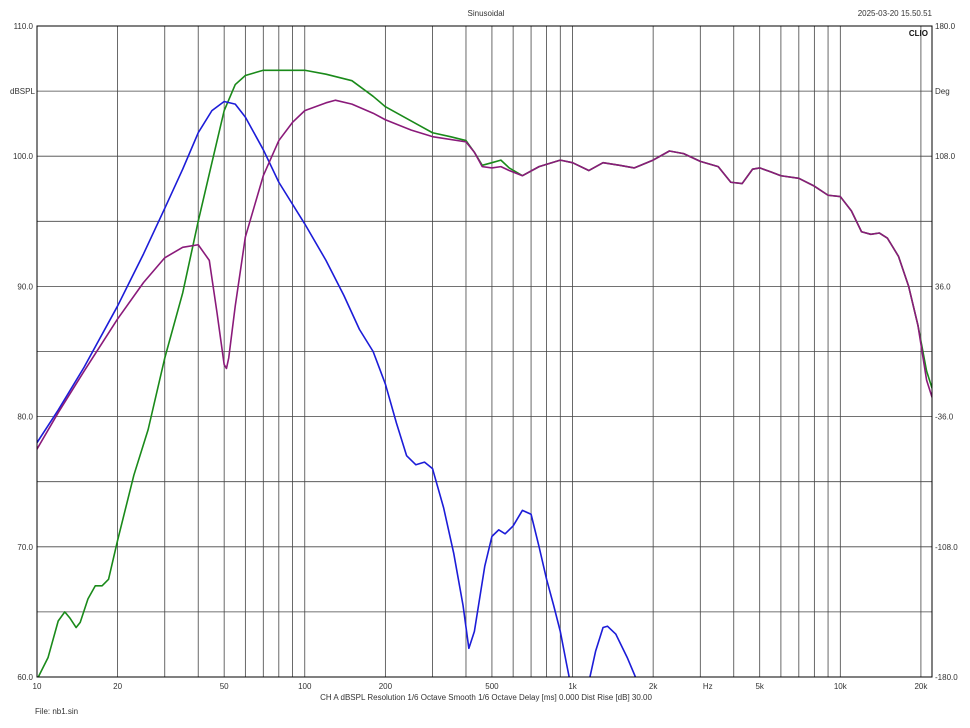  I want to click on clio-logo: CLIO, so click(918, 33).